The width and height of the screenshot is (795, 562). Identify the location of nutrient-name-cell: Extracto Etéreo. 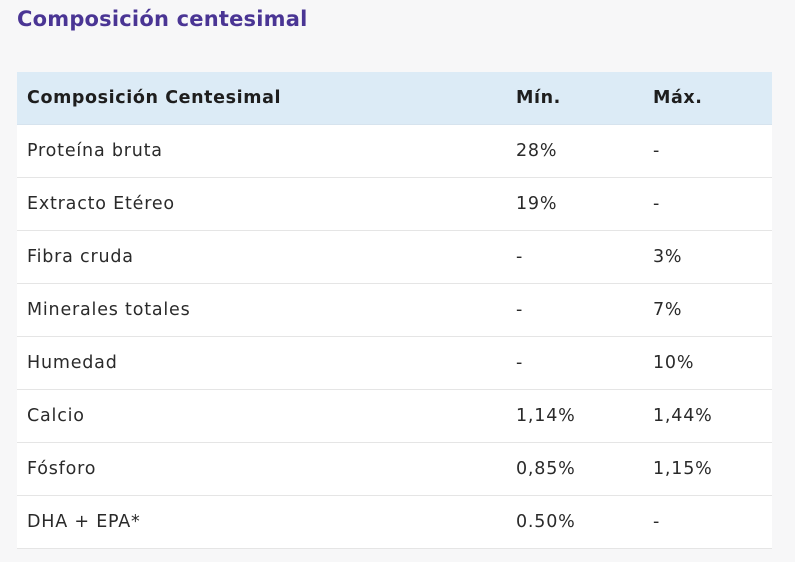
(101, 204).